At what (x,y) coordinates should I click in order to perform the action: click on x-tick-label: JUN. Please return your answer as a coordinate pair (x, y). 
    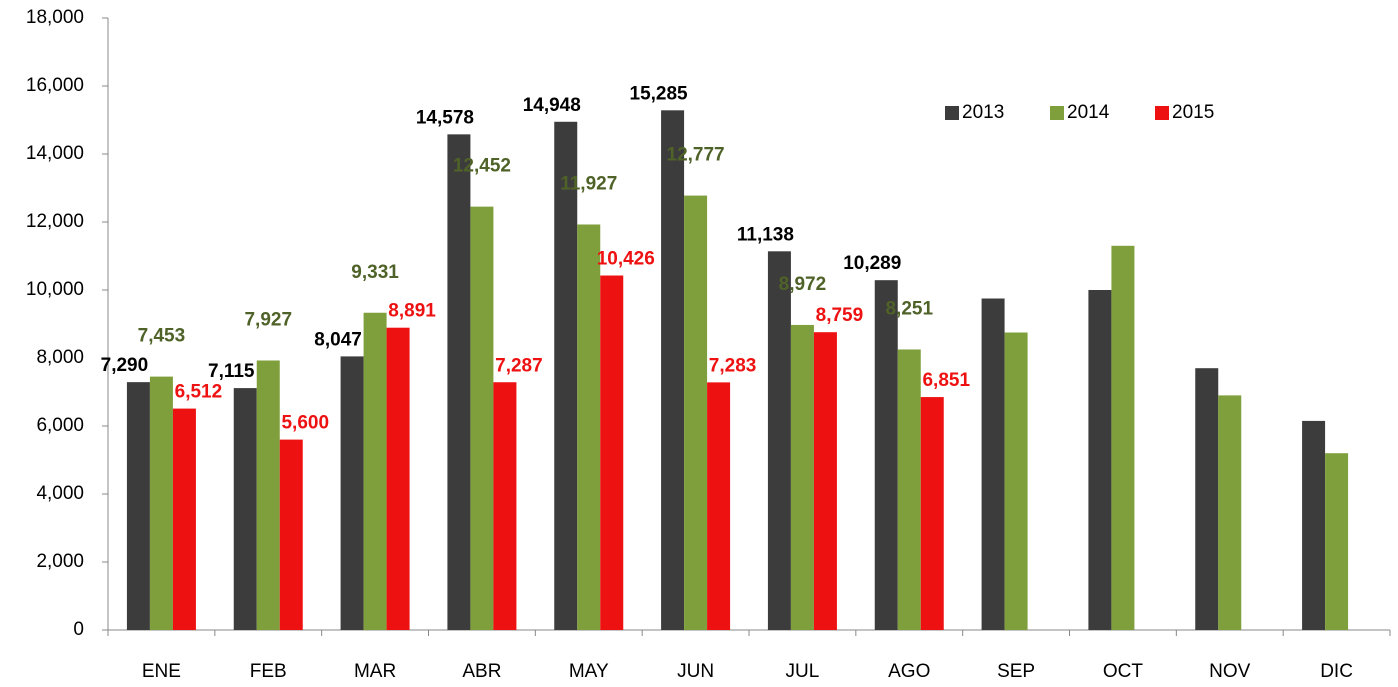
    Looking at the image, I should click on (695, 671).